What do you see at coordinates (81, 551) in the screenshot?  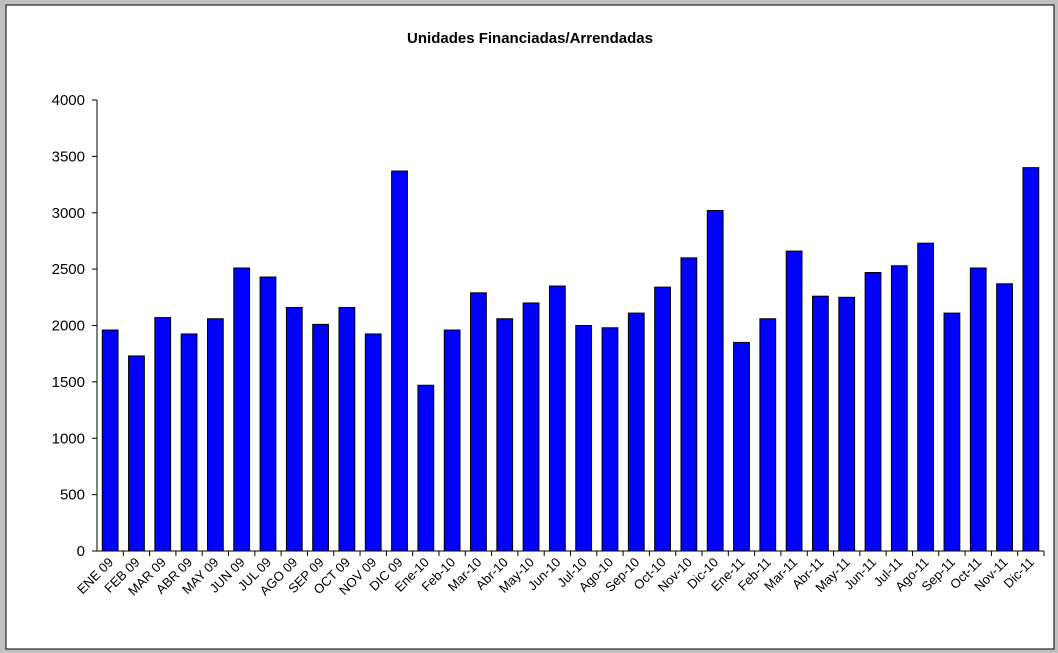 I see `y-tick-label: 0` at bounding box center [81, 551].